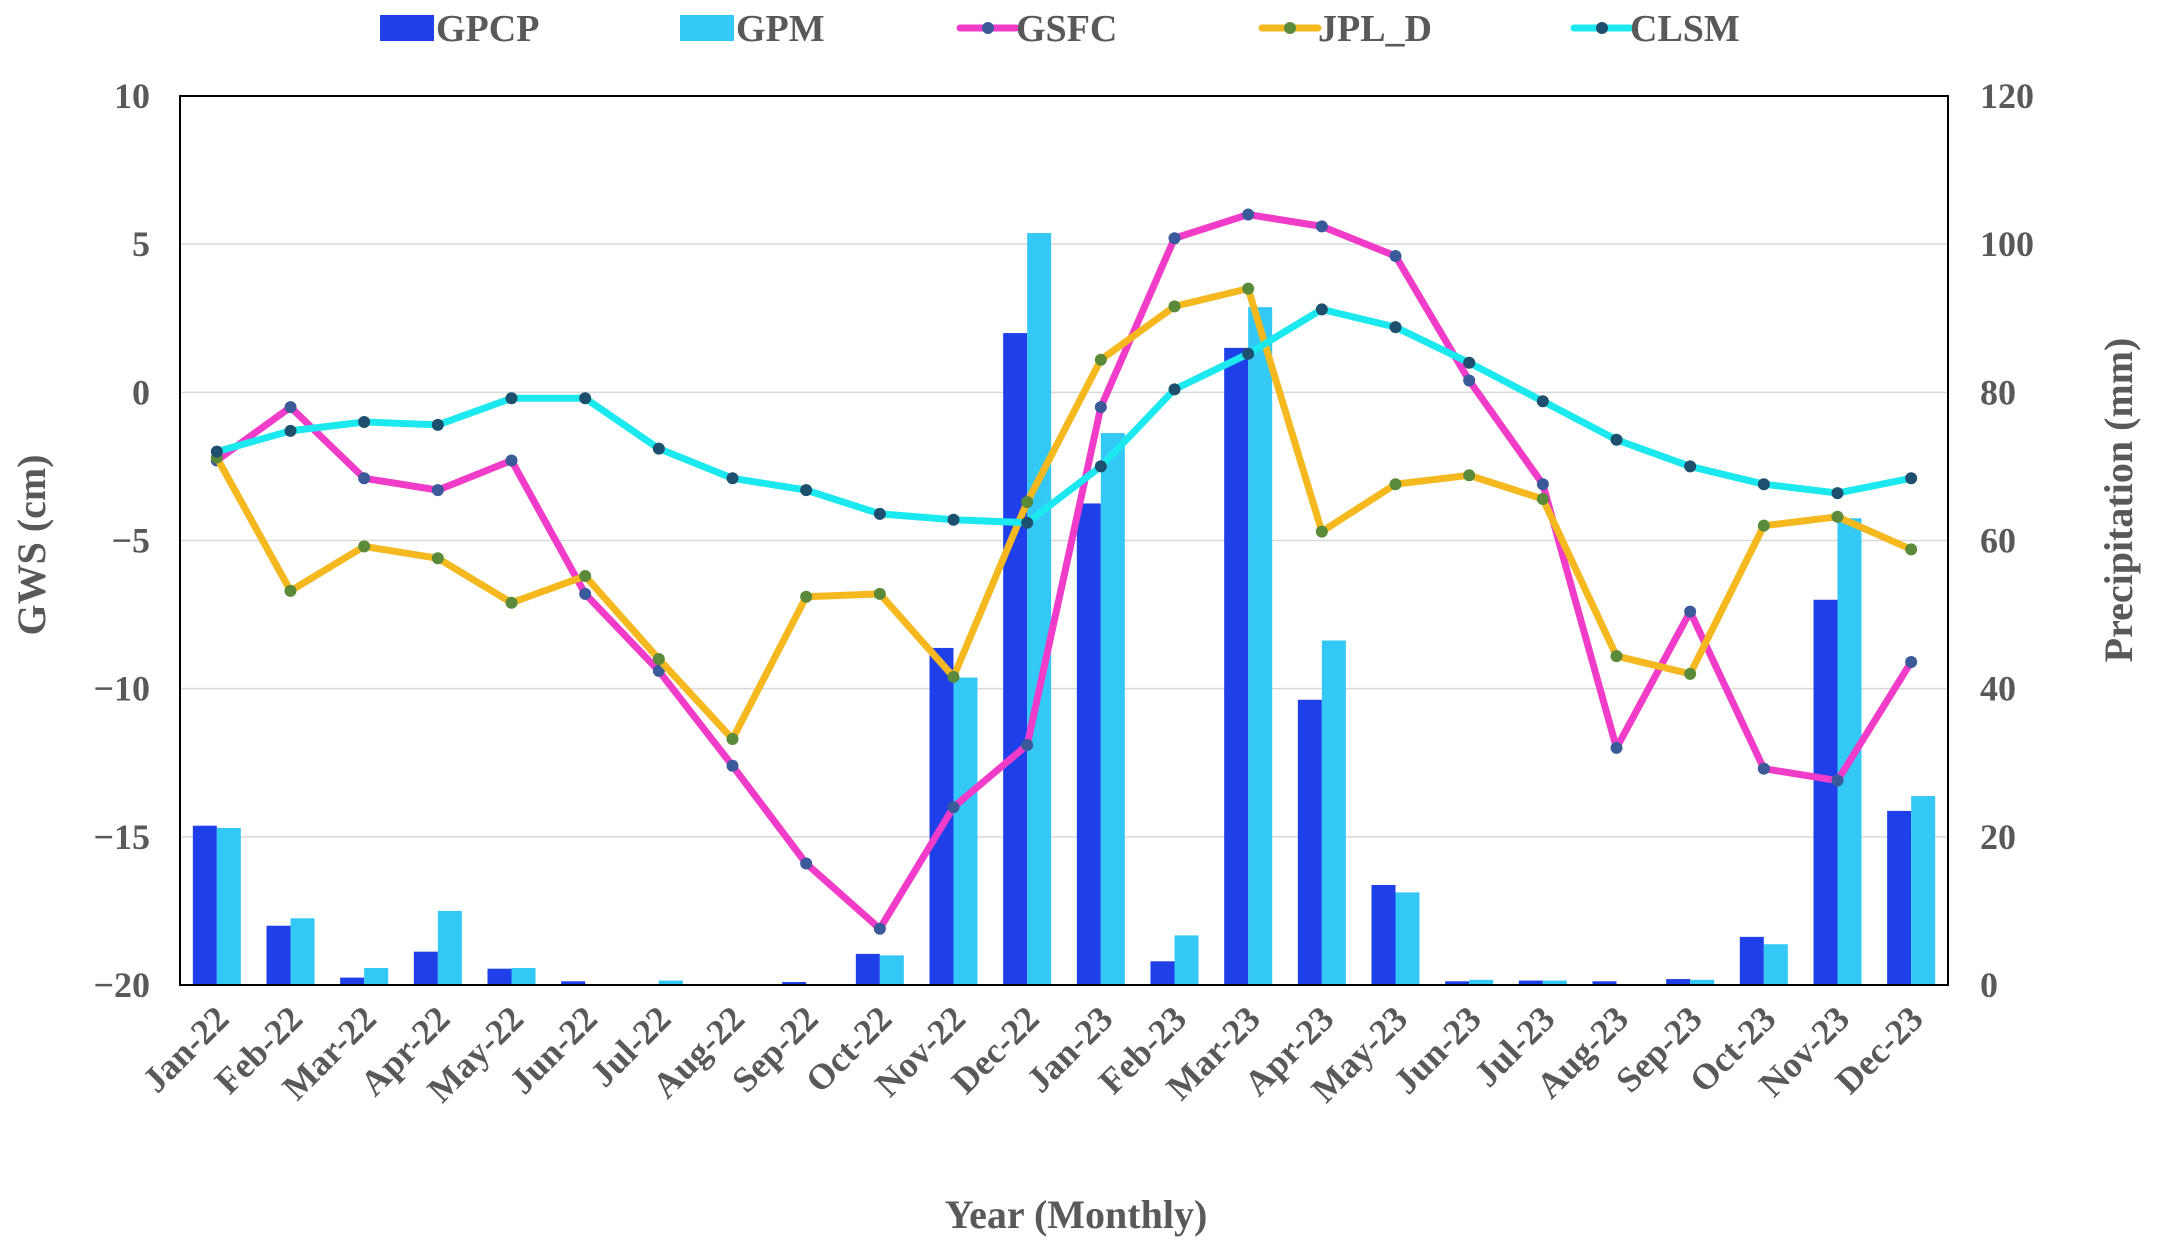 This screenshot has height=1244, width=2158. What do you see at coordinates (2007, 96) in the screenshot?
I see `right-tick-label: 120` at bounding box center [2007, 96].